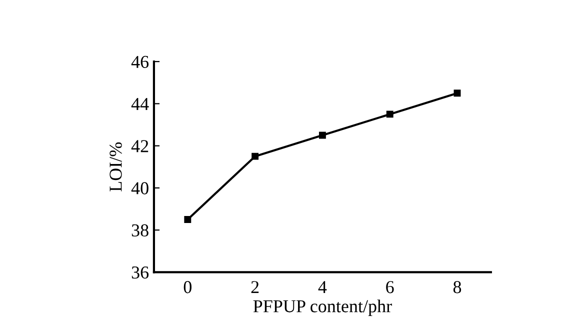 This screenshot has height=324, width=581. I want to click on x-axis-title: PFPUP content/phr, so click(322, 308).